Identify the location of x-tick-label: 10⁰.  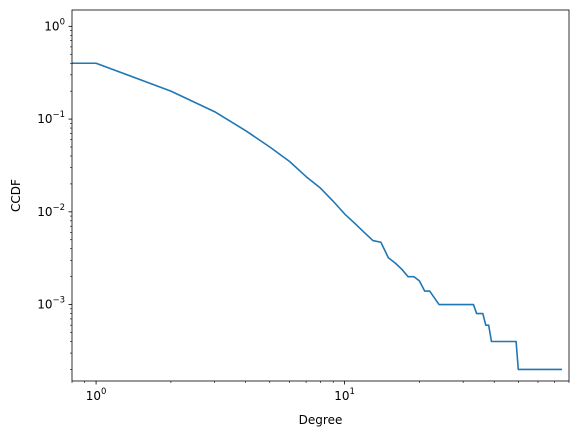
(96, 395).